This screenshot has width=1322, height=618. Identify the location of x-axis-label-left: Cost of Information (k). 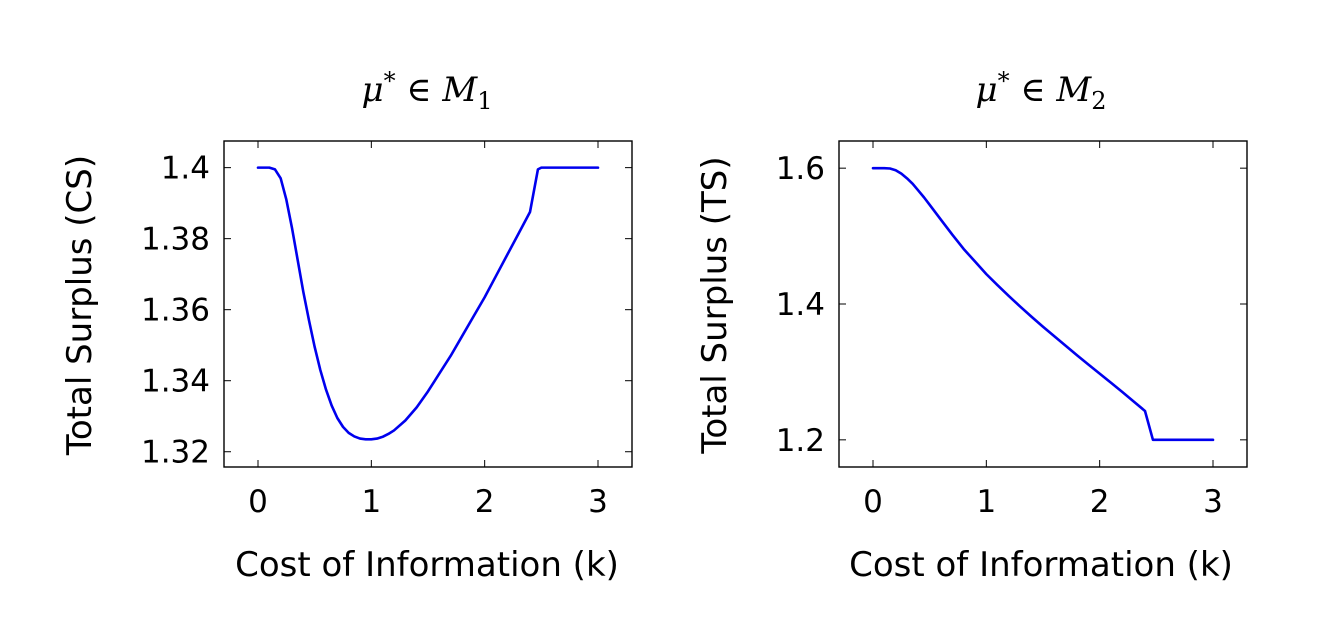
(427, 565).